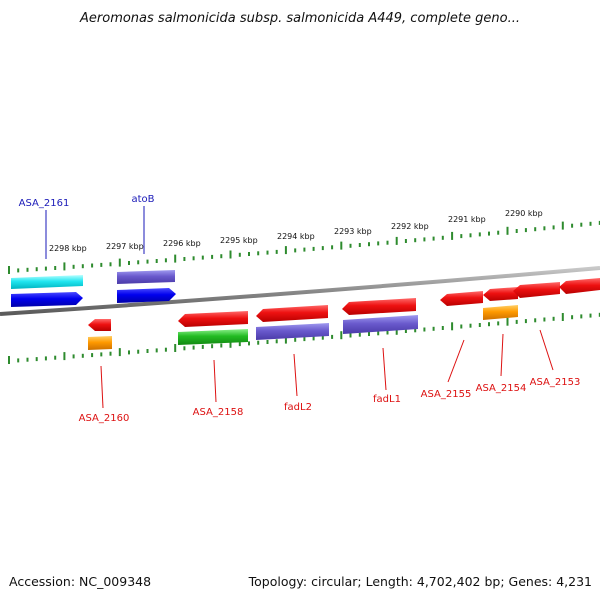 This screenshot has width=600, height=600. What do you see at coordinates (380, 324) in the screenshot?
I see `gene-fadl1-region` at bounding box center [380, 324].